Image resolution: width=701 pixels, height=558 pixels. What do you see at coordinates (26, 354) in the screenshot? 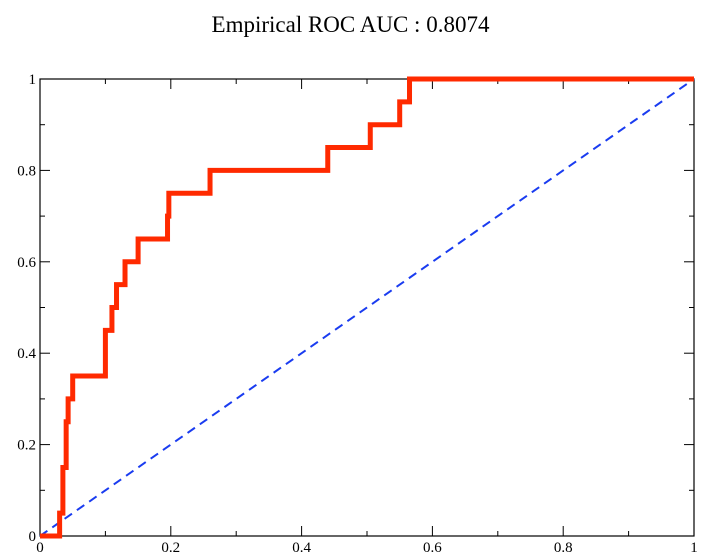
I see `y-tick-label: 0.4` at bounding box center [26, 354].